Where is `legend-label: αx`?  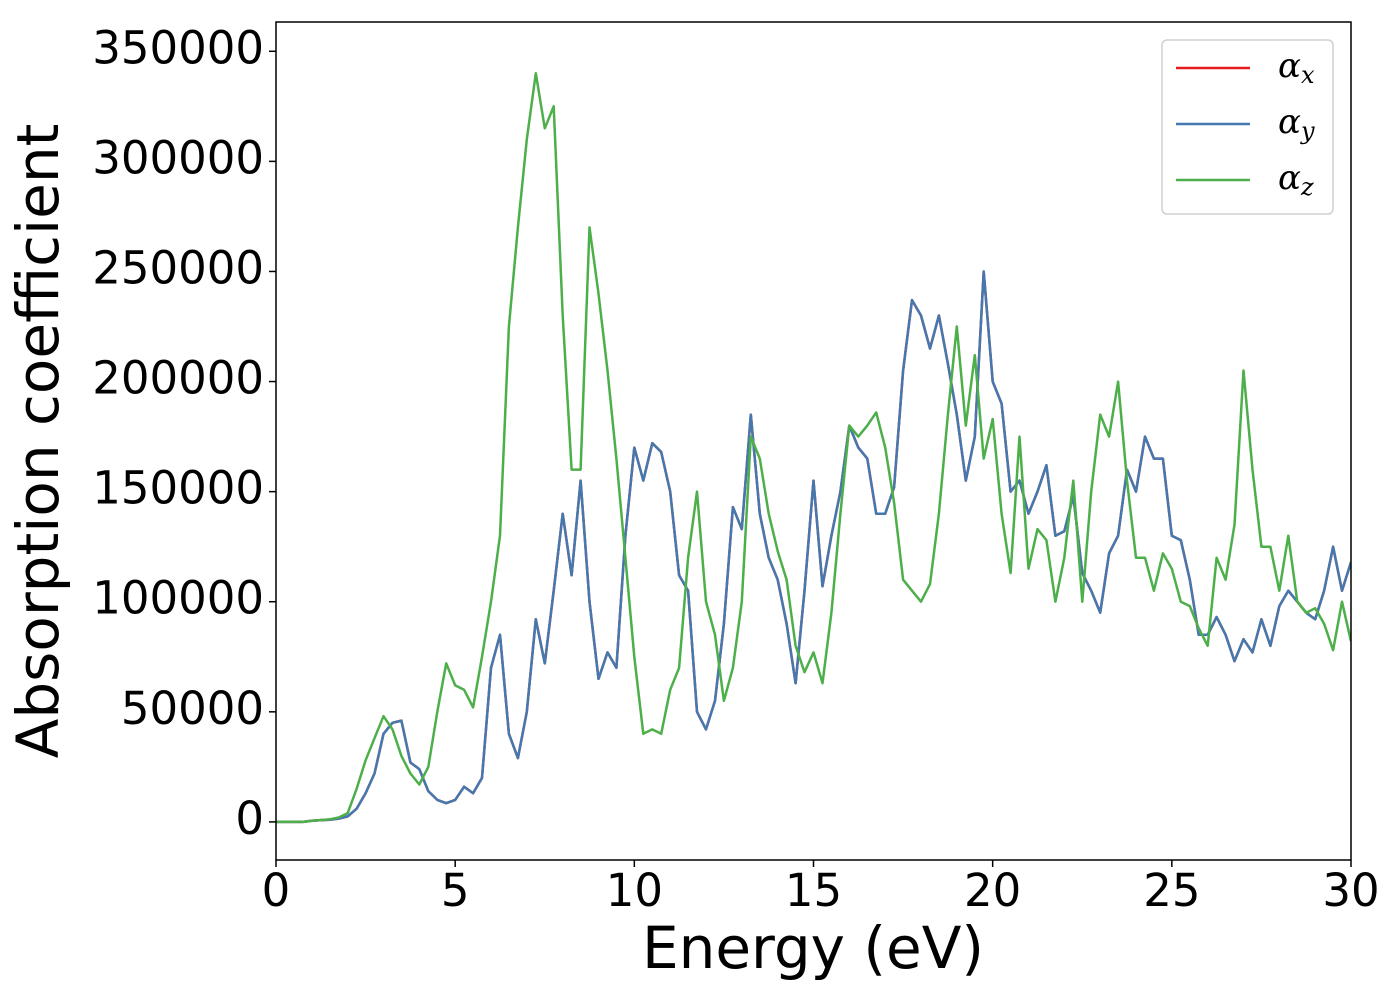
legend-label: αx is located at coordinates (1296, 67).